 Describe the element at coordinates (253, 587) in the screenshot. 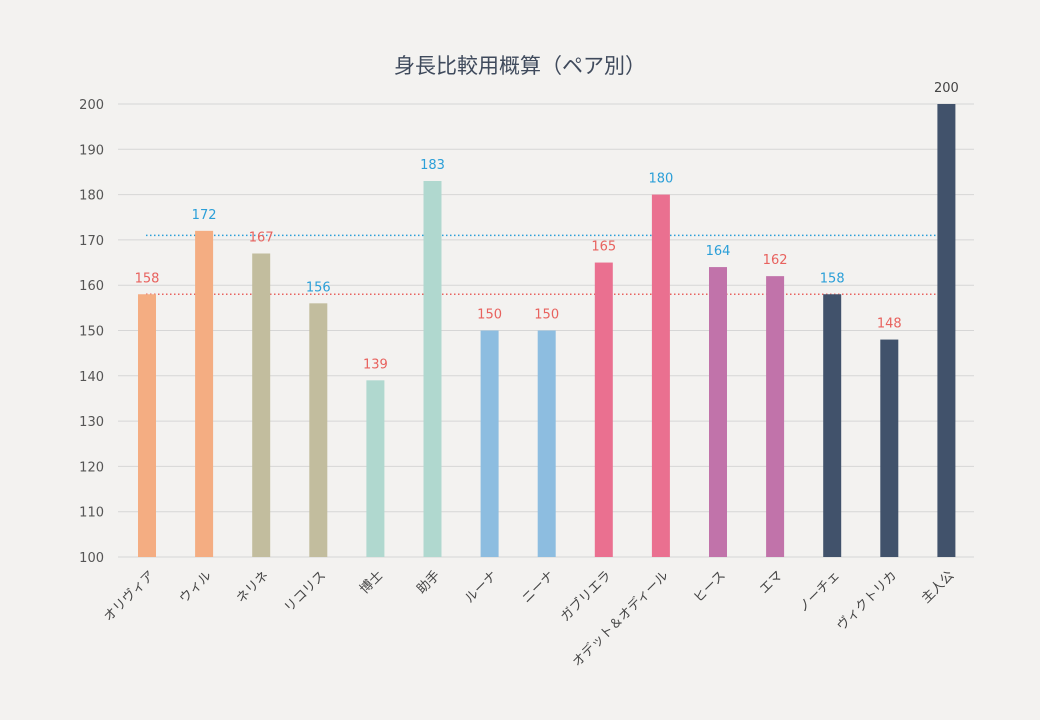

I see `category-label: ネリネ` at that location.